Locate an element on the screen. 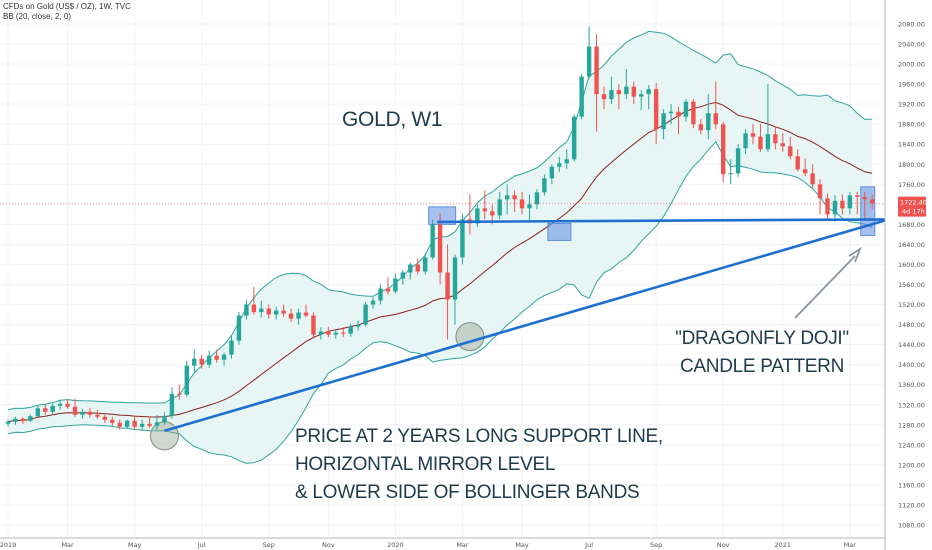 This screenshot has width=932, height=550. indicator-header: BB (20, close, 2, 0) is located at coordinates (37, 16).